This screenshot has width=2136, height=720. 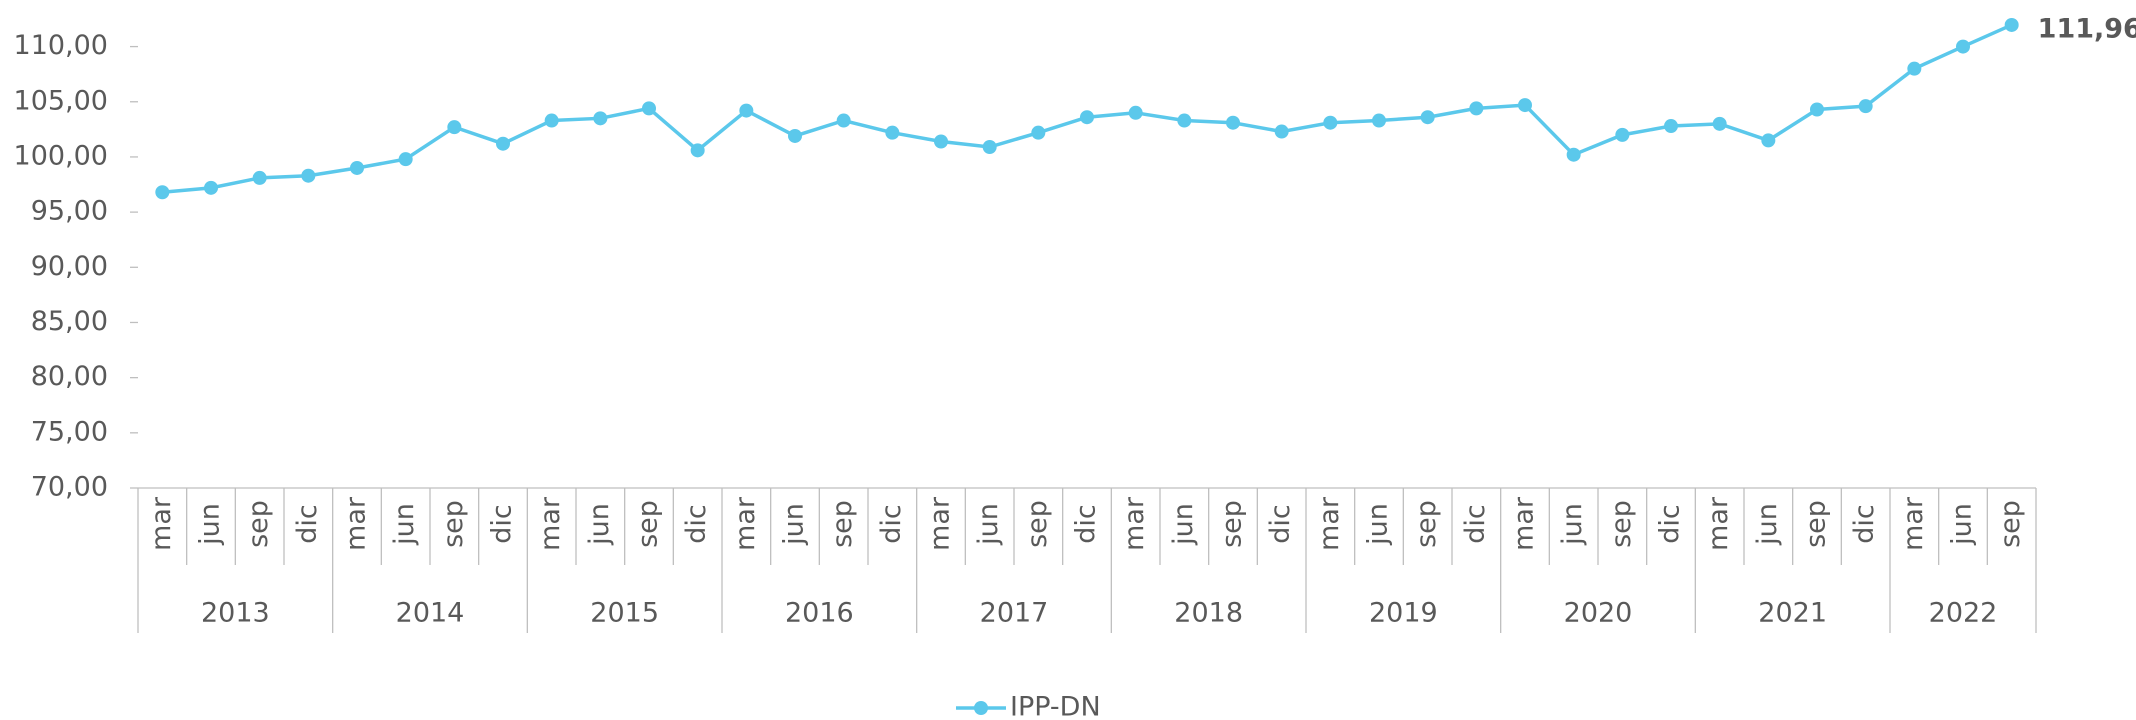 I want to click on year-label: 2017, so click(x=1014, y=613).